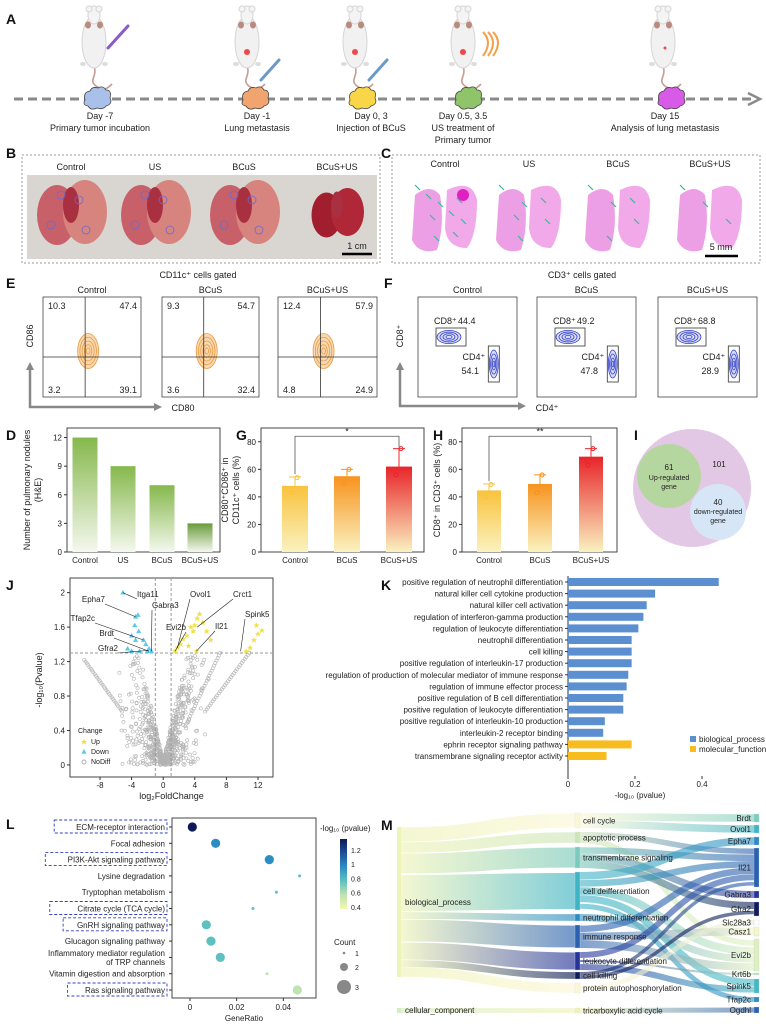 This screenshot has width=766, height=1030. What do you see at coordinates (327, 290) in the screenshot?
I see `group-label: BCuS+US` at bounding box center [327, 290].